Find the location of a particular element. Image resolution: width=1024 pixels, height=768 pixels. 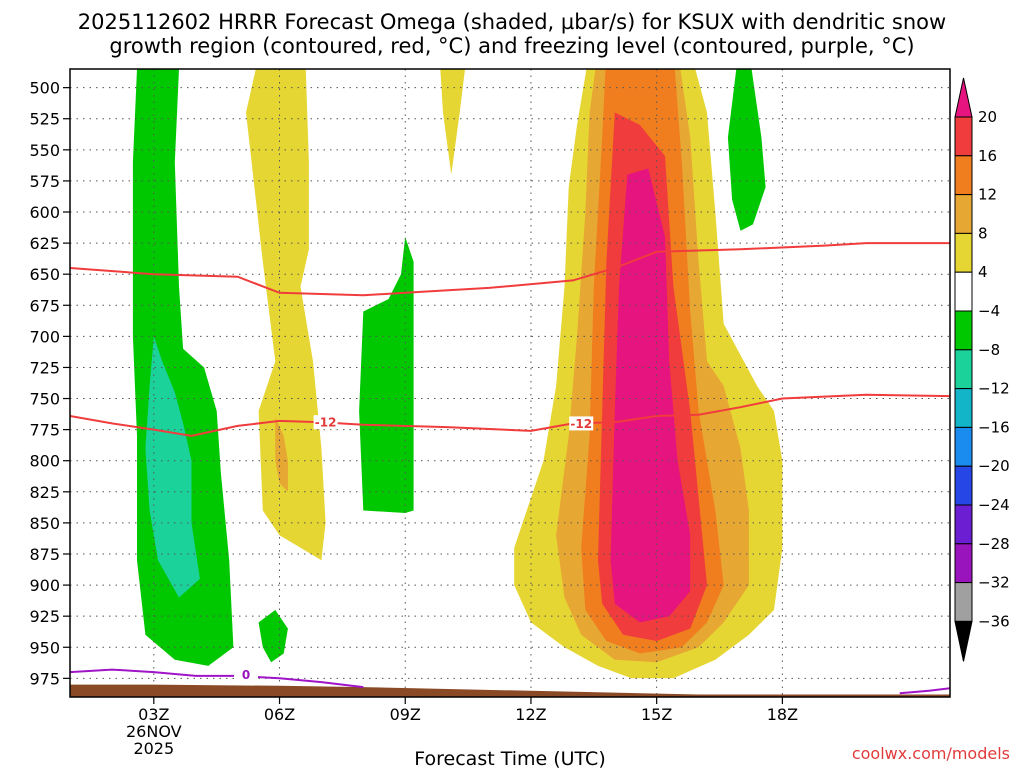

y-tick-label-750: 750 is located at coordinates (44, 399).